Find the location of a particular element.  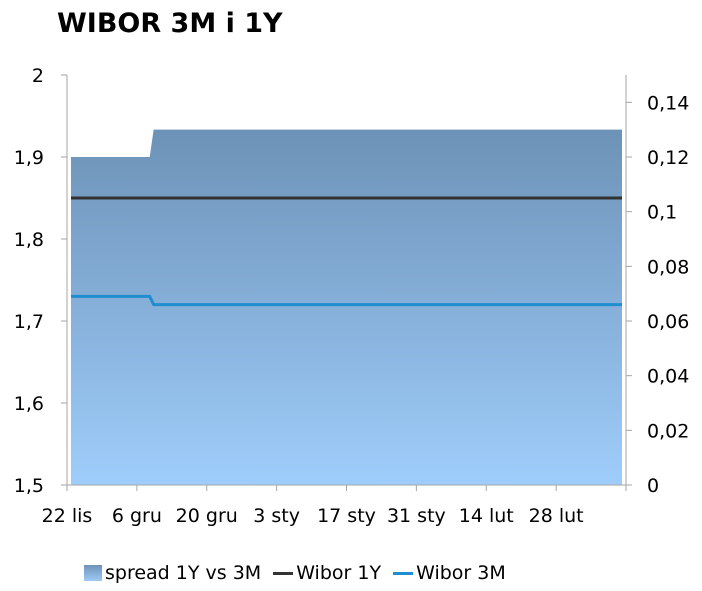

left-axis-tick-label: 1,8 is located at coordinates (29, 240).